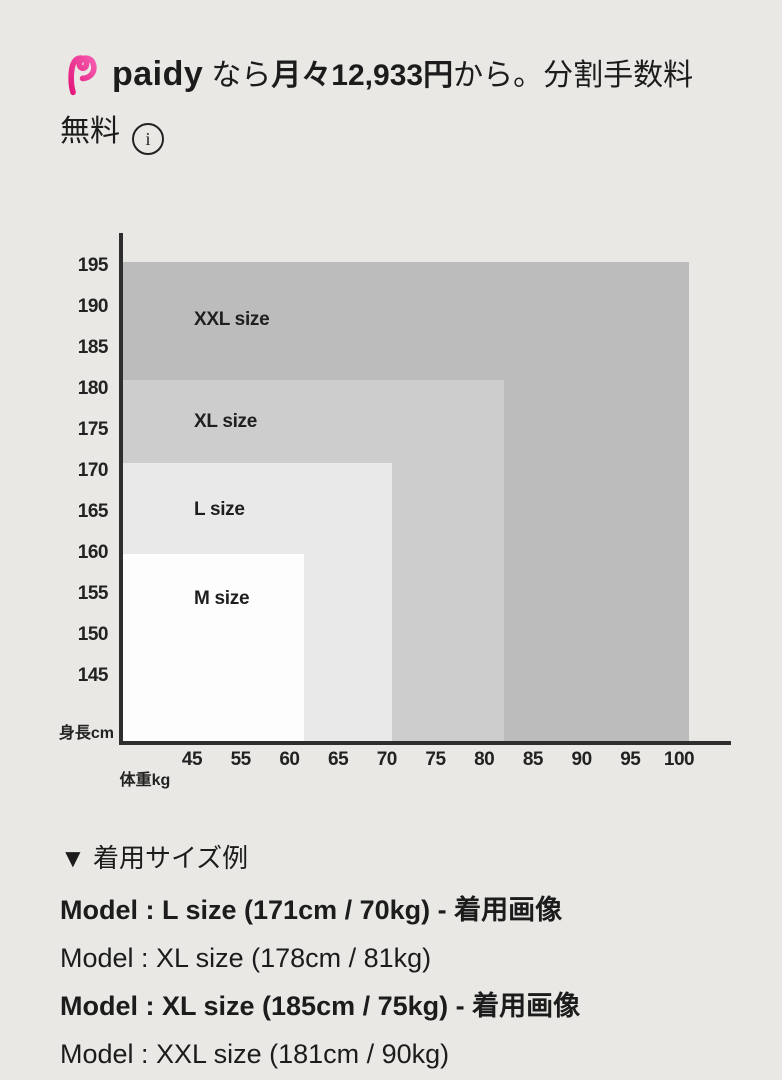 This screenshot has width=782, height=1080. What do you see at coordinates (582, 759) in the screenshot?
I see `x-tick-label: 90` at bounding box center [582, 759].